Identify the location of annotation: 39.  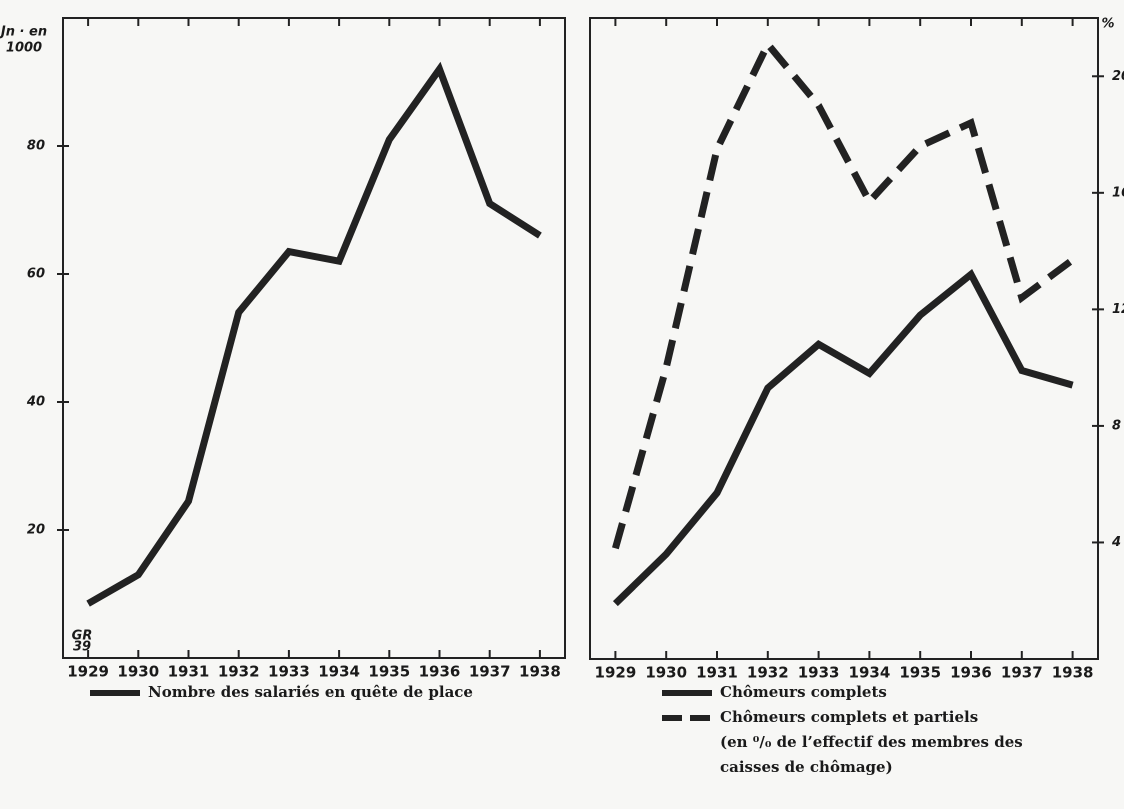
(82, 647).